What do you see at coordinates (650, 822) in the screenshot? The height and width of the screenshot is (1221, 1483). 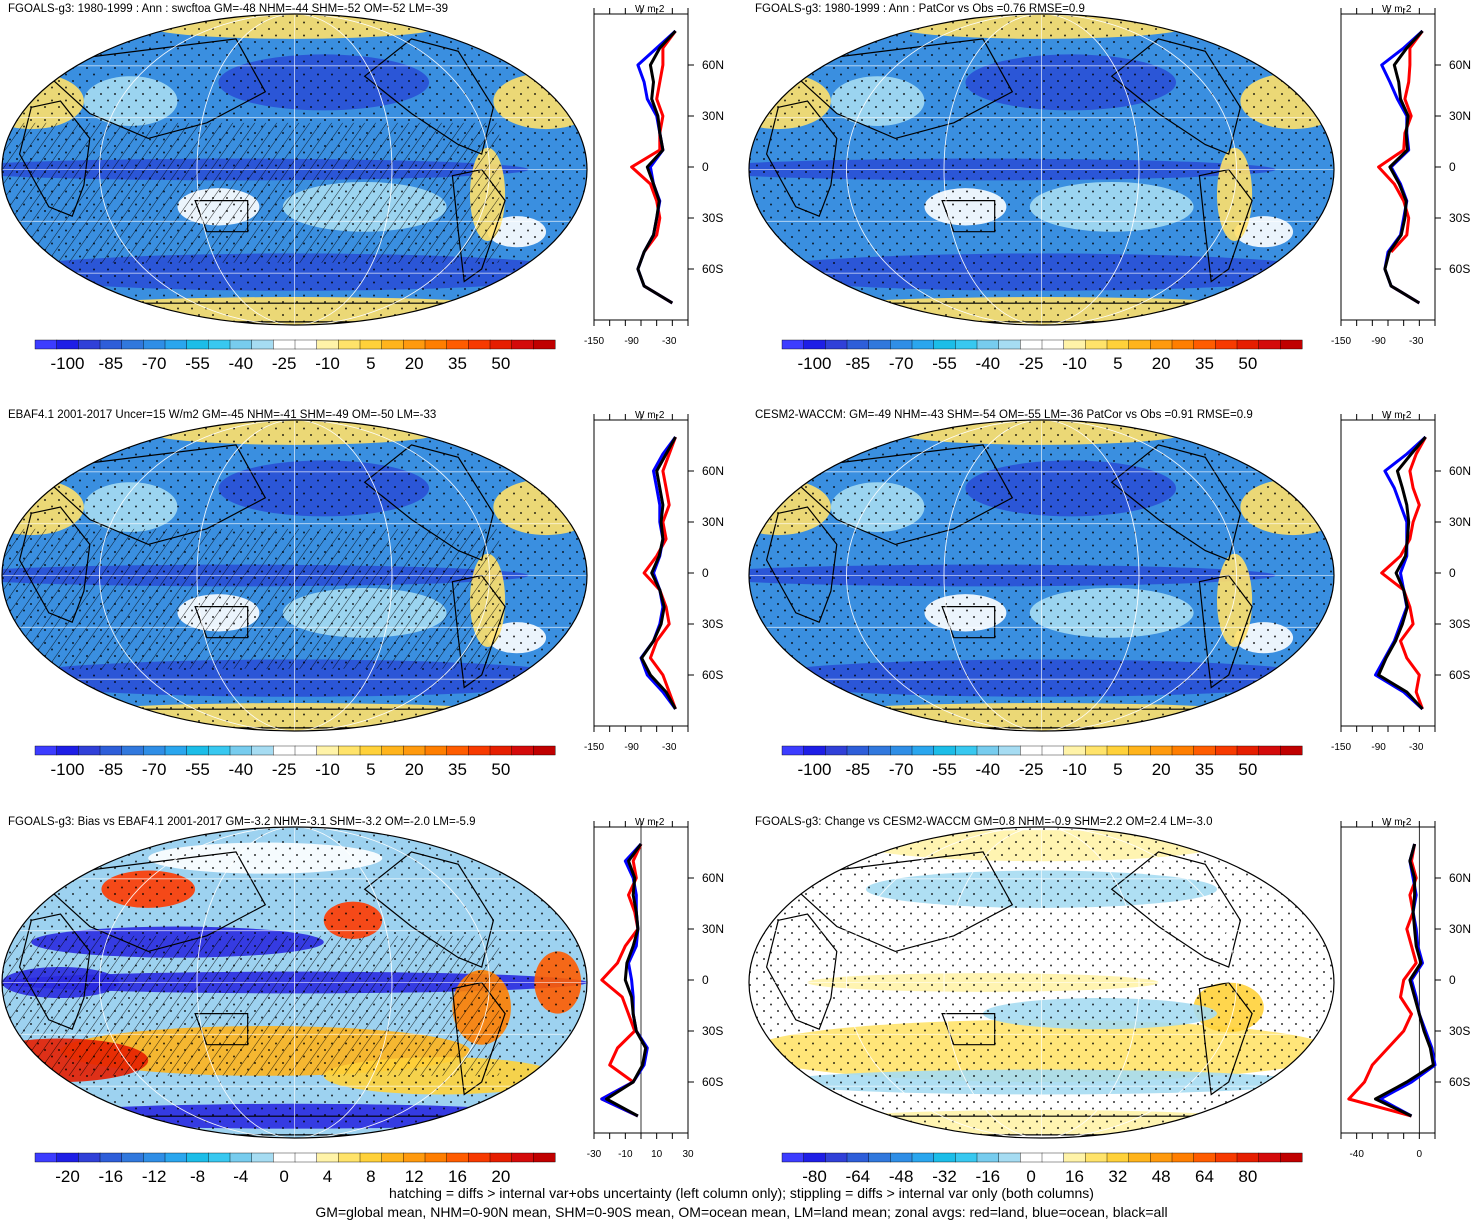 I see `zonal-unit: W m-2` at bounding box center [650, 822].